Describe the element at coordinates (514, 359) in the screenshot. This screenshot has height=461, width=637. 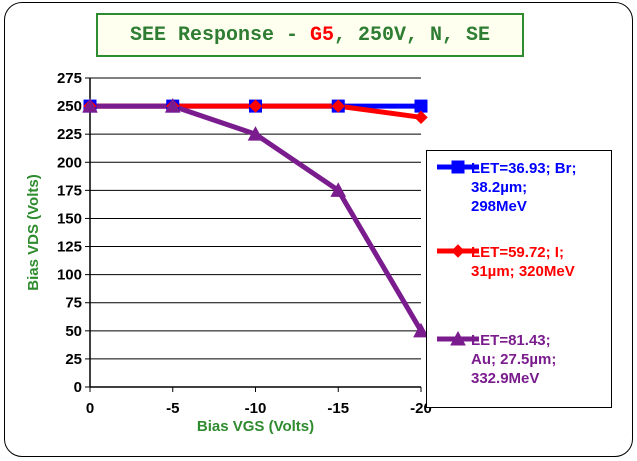
I see `legend-label-3: LET=81.43; Au; 27.5µm; 332.9MeV` at that location.